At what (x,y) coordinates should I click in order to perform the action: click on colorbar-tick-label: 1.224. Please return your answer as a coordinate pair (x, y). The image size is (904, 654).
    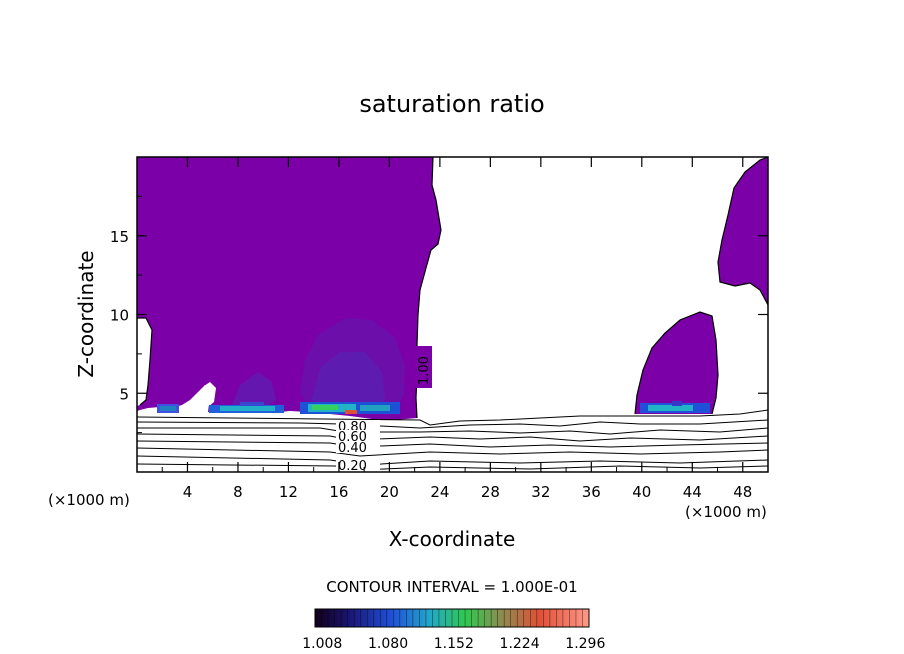
    Looking at the image, I should click on (520, 644).